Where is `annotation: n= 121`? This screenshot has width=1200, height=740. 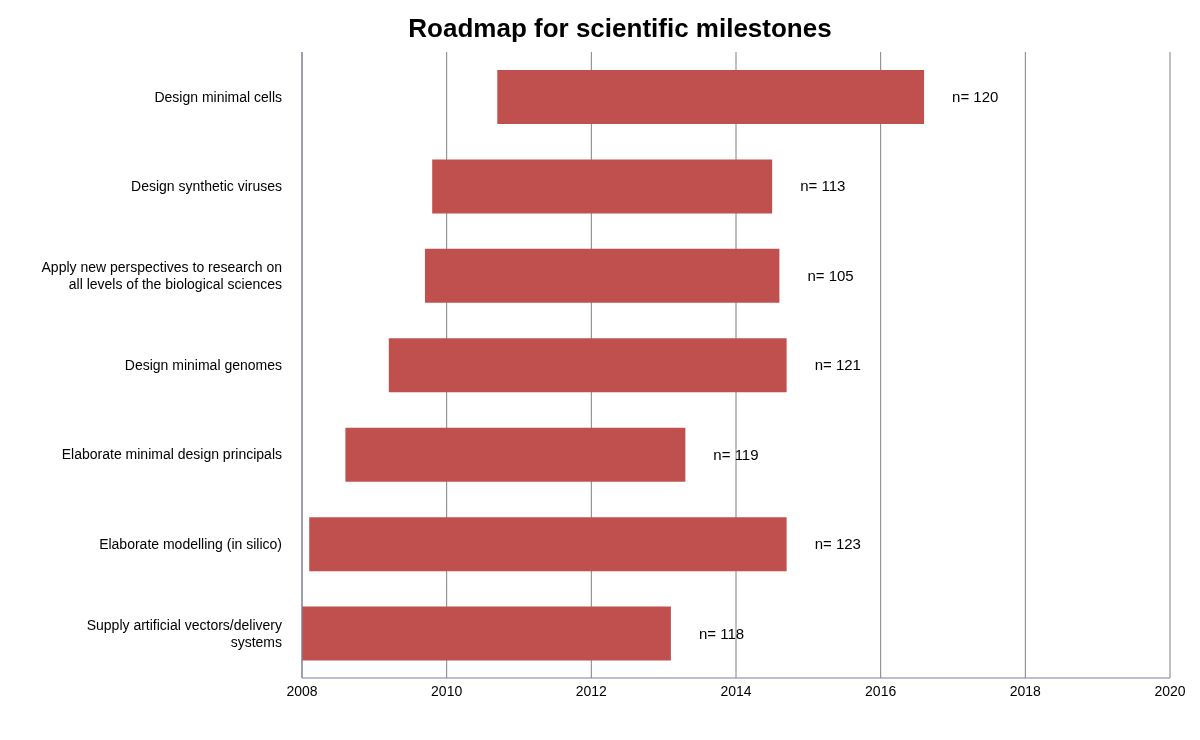
annotation: n= 121 is located at coordinates (837, 365).